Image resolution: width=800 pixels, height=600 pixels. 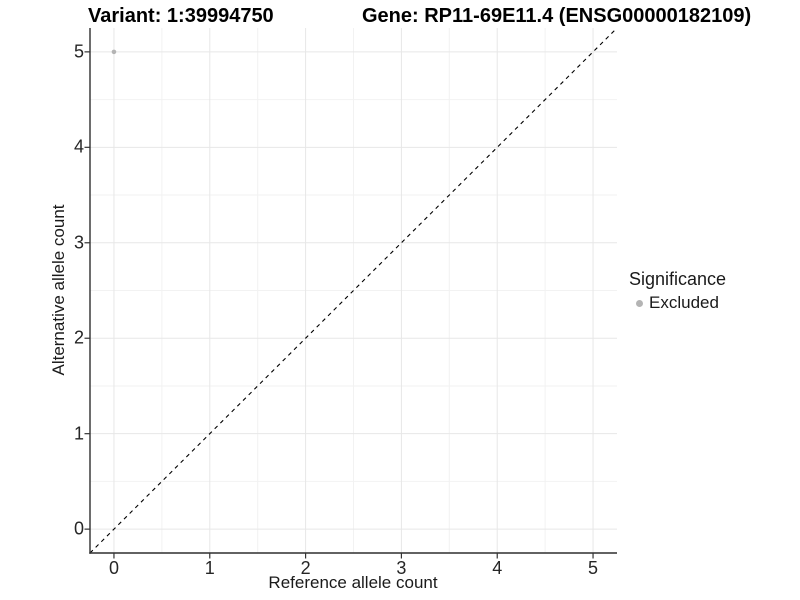 What do you see at coordinates (114, 52) in the screenshot?
I see `data-point` at bounding box center [114, 52].